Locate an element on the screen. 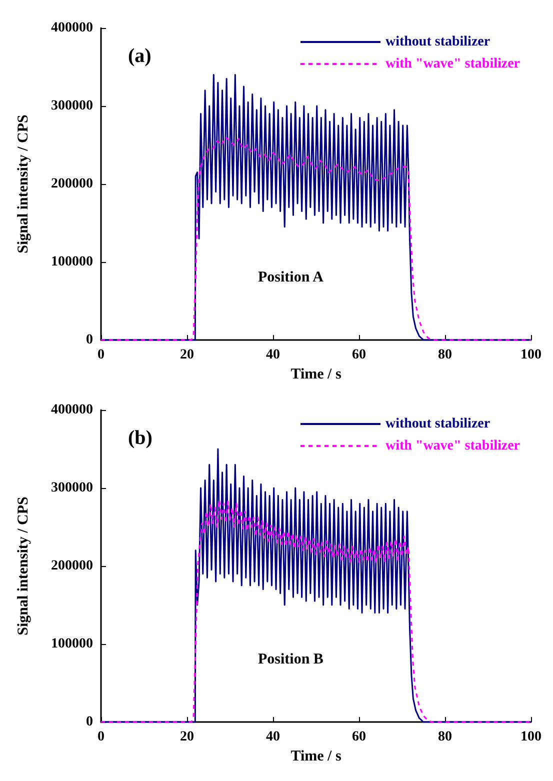 This screenshot has height=781, width=553. annotation: (a) is located at coordinates (140, 56).